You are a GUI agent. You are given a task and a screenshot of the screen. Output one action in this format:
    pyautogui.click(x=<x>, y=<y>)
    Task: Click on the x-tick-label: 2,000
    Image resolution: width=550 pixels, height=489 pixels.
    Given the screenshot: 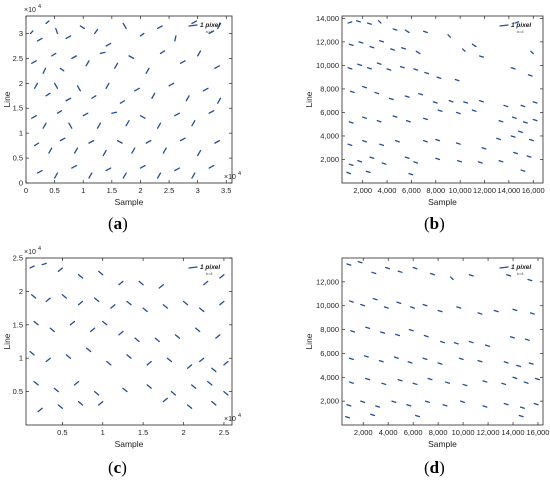 What is the action you would take?
    pyautogui.click(x=363, y=432)
    